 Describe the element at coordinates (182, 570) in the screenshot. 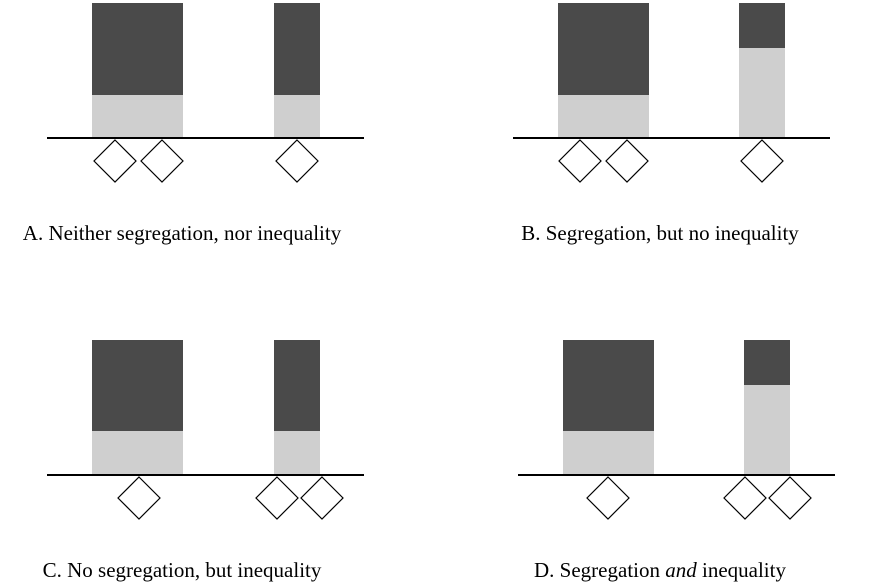

I see `caption: C. No segregation, but inequality` at that location.